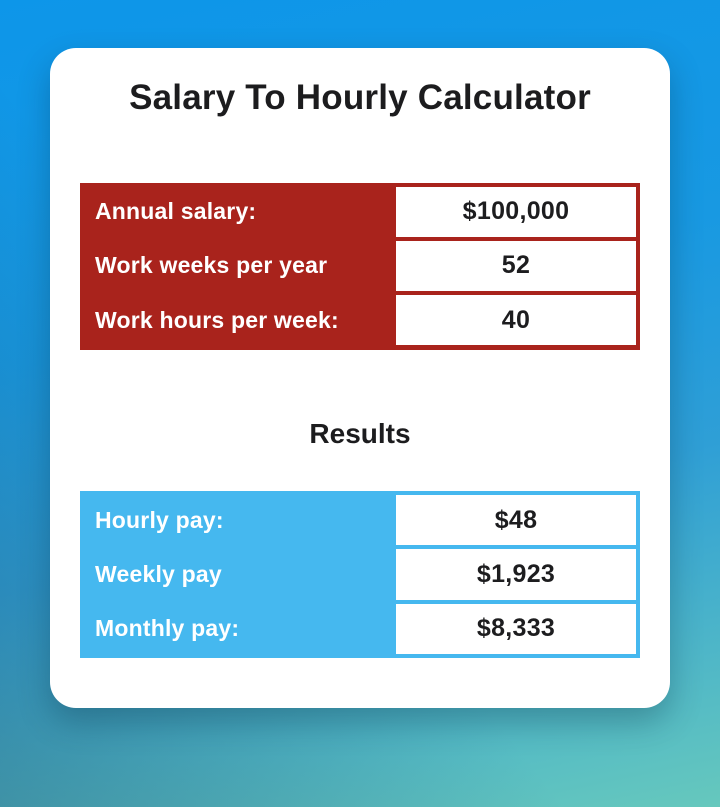 Image resolution: width=720 pixels, height=807 pixels. I want to click on result-value: $8,333, so click(516, 628).